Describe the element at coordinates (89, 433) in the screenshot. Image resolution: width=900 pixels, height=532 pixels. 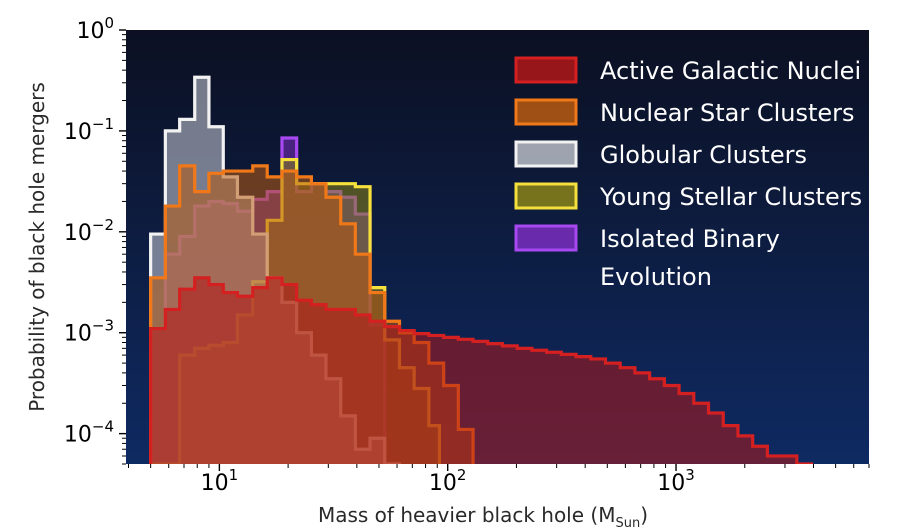
I see `y-tick-label: 10⁻⁴` at that location.